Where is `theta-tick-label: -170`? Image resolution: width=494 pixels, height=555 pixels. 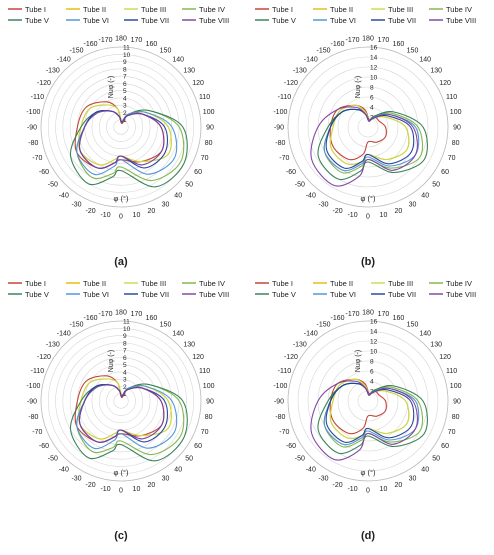
theta-tick-label: -170 is located at coordinates (353, 40).